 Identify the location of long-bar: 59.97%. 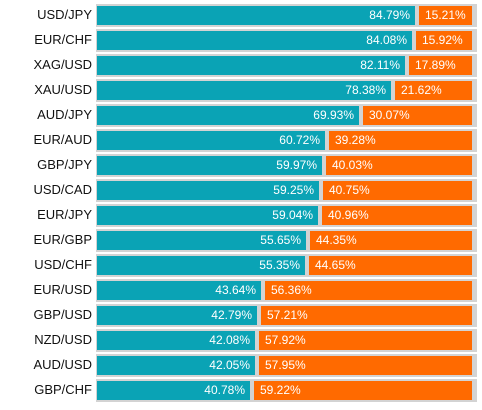
(209, 165).